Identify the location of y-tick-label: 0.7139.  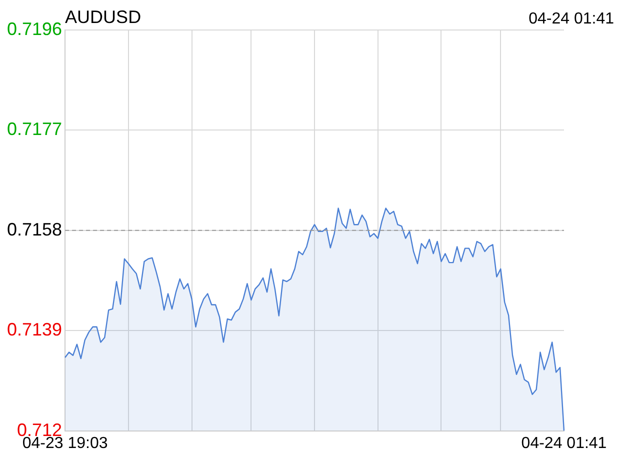
(34, 330).